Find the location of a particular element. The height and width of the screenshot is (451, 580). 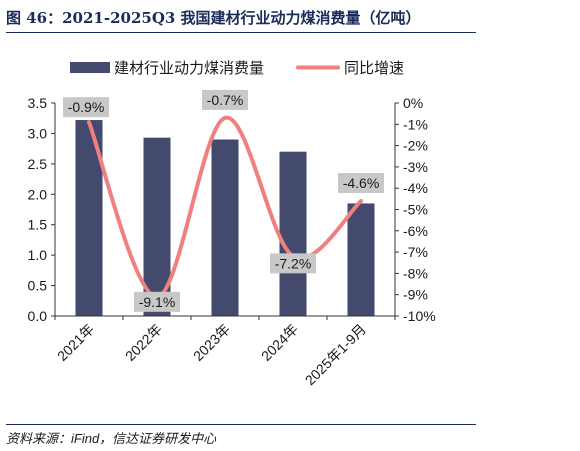

source-rule is located at coordinates (241, 424).